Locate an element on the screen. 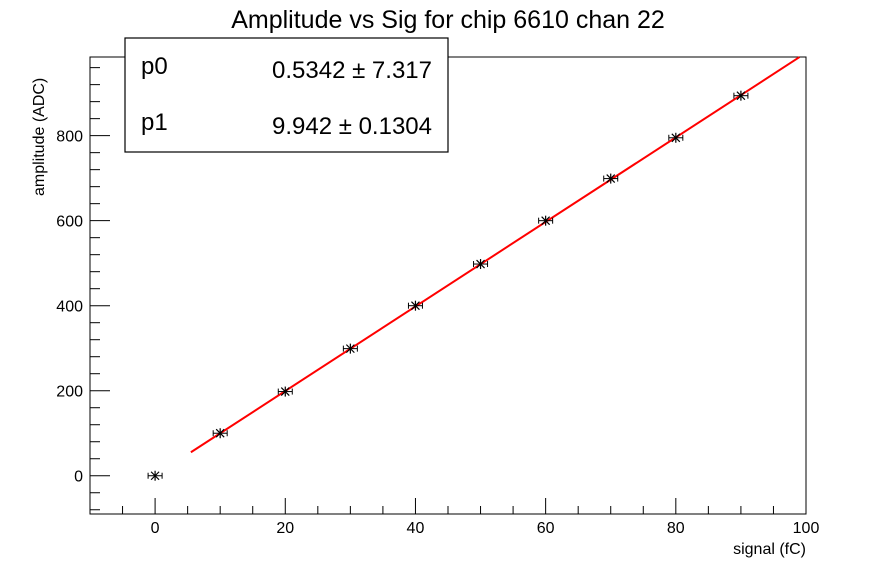 The width and height of the screenshot is (896, 572). chart-title: Amplitude vs Sig for chip 6610 chan 22 is located at coordinates (448, 20).